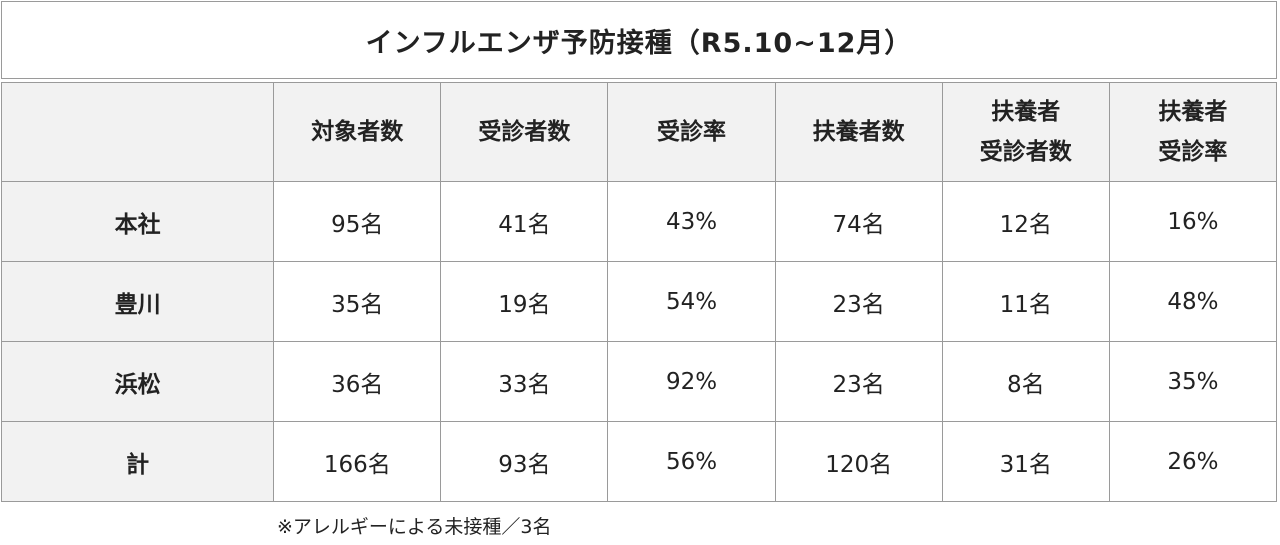 This screenshot has height=545, width=1280. I want to click on header-corner, so click(137, 132).